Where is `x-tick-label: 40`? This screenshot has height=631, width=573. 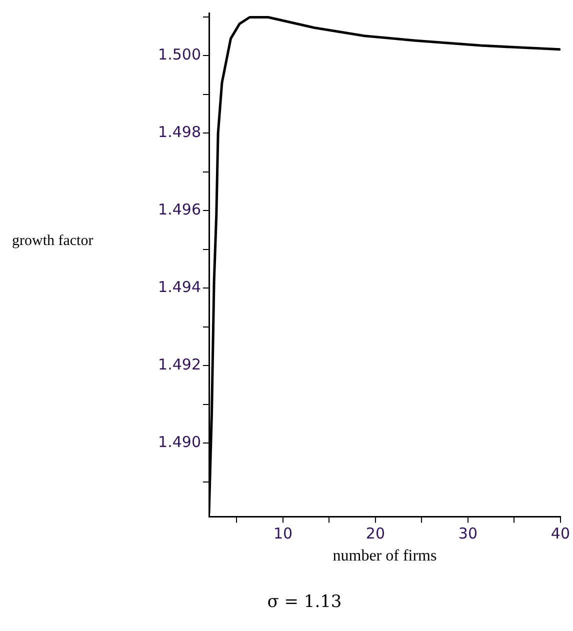 x-tick-label: 40 is located at coordinates (560, 533).